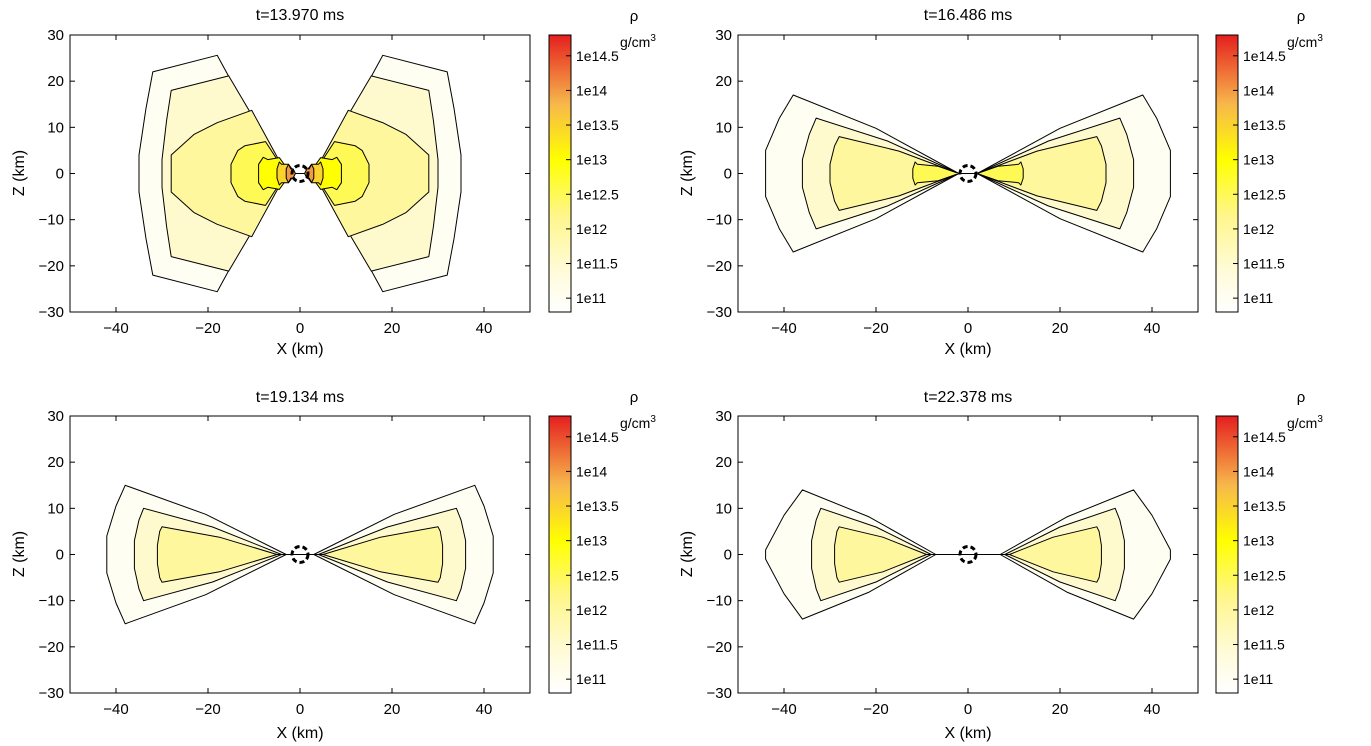  I want to click on y-tick-label: 20, so click(723, 462).